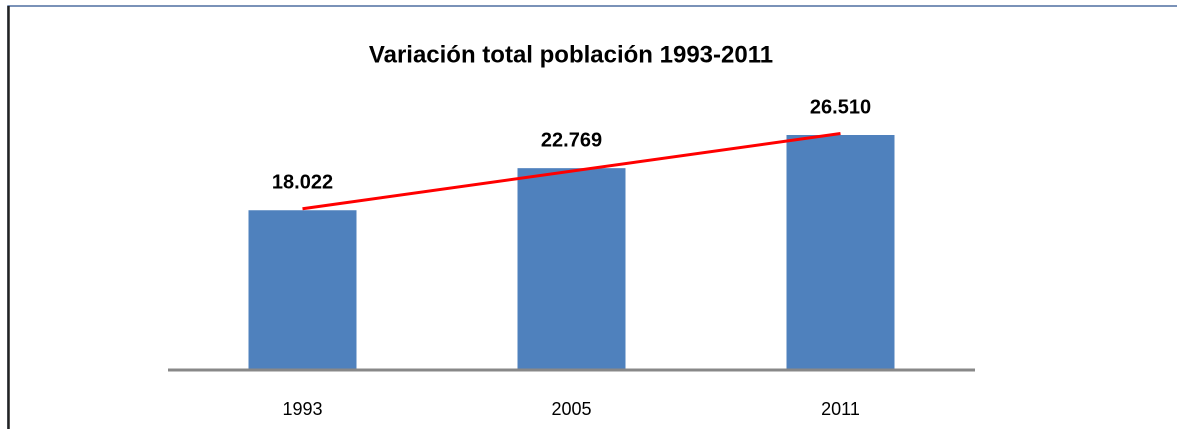 This screenshot has width=1177, height=429. What do you see at coordinates (840, 409) in the screenshot?
I see `x-tick-label: 2011` at bounding box center [840, 409].